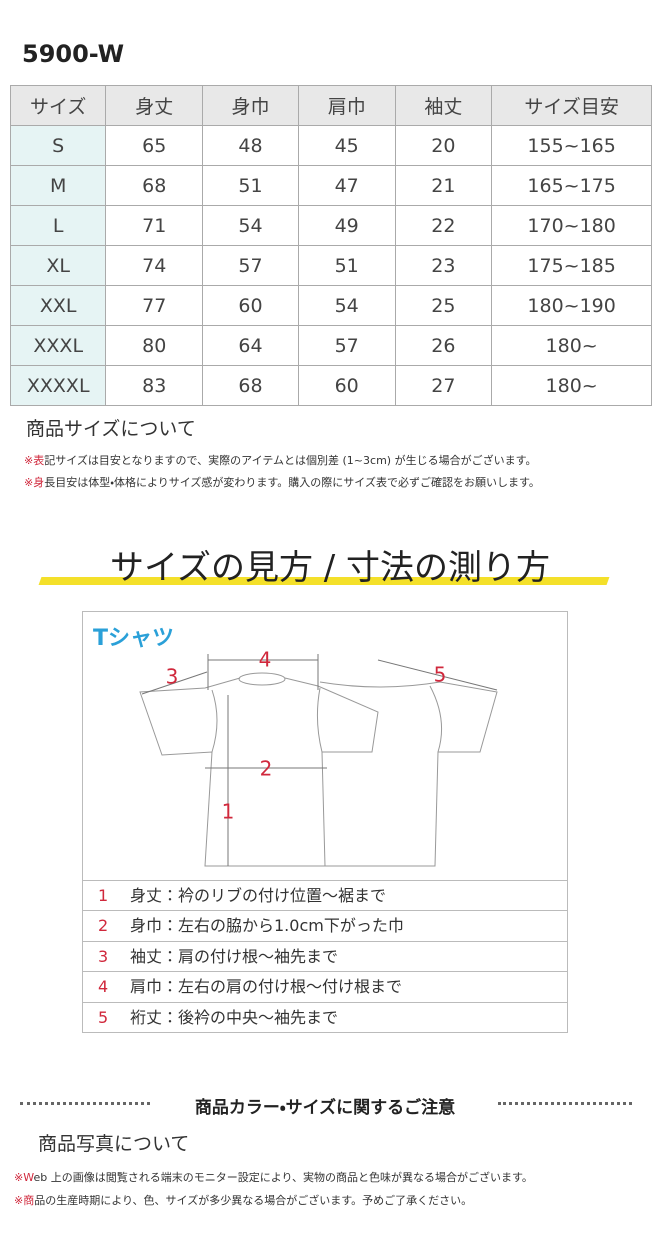  What do you see at coordinates (58, 305) in the screenshot?
I see `cell: XXL` at bounding box center [58, 305].